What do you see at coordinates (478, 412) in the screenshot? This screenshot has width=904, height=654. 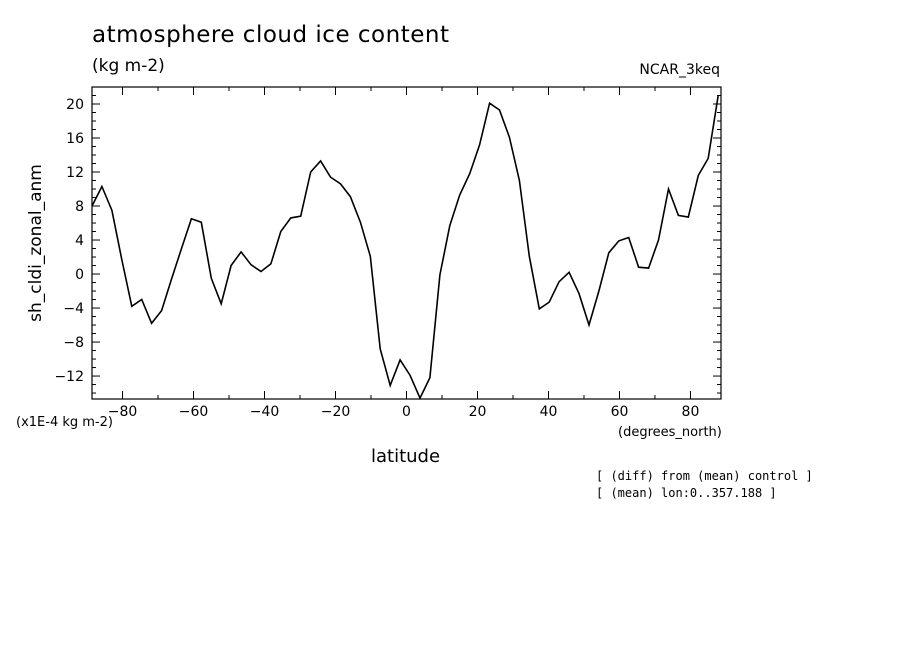 I see `x-tick-label: 20` at bounding box center [478, 412].